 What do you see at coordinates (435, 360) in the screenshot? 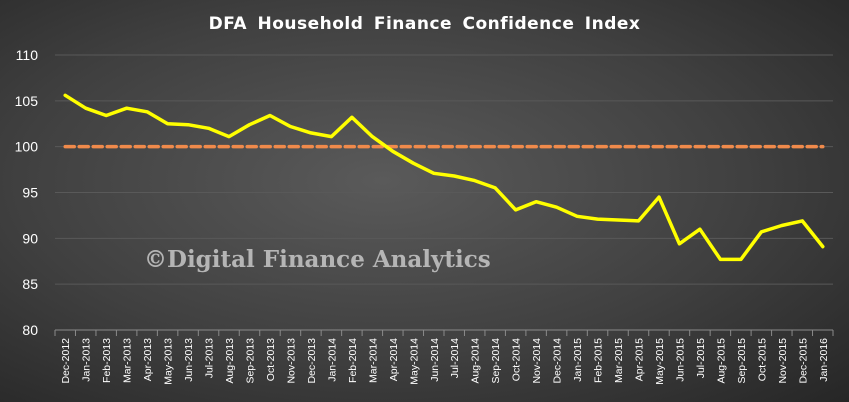
I see `x-tick-label: Jun-2014` at bounding box center [435, 360].